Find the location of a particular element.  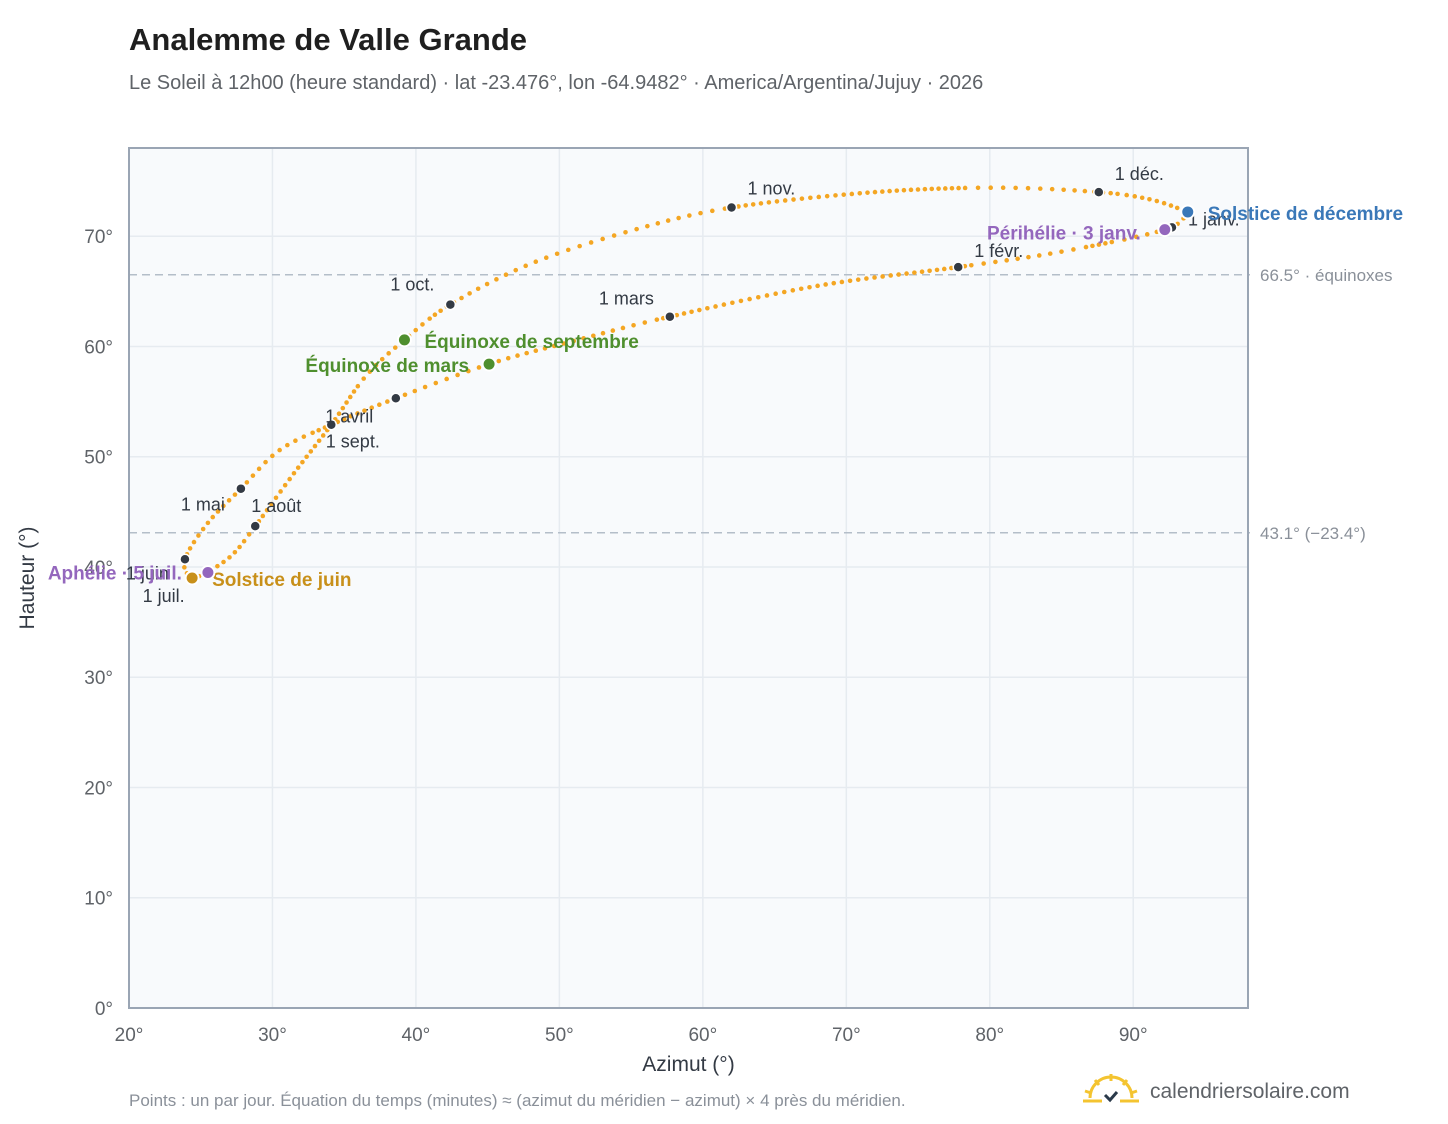

y-axis-label: Hauteur (°) is located at coordinates (27, 578).